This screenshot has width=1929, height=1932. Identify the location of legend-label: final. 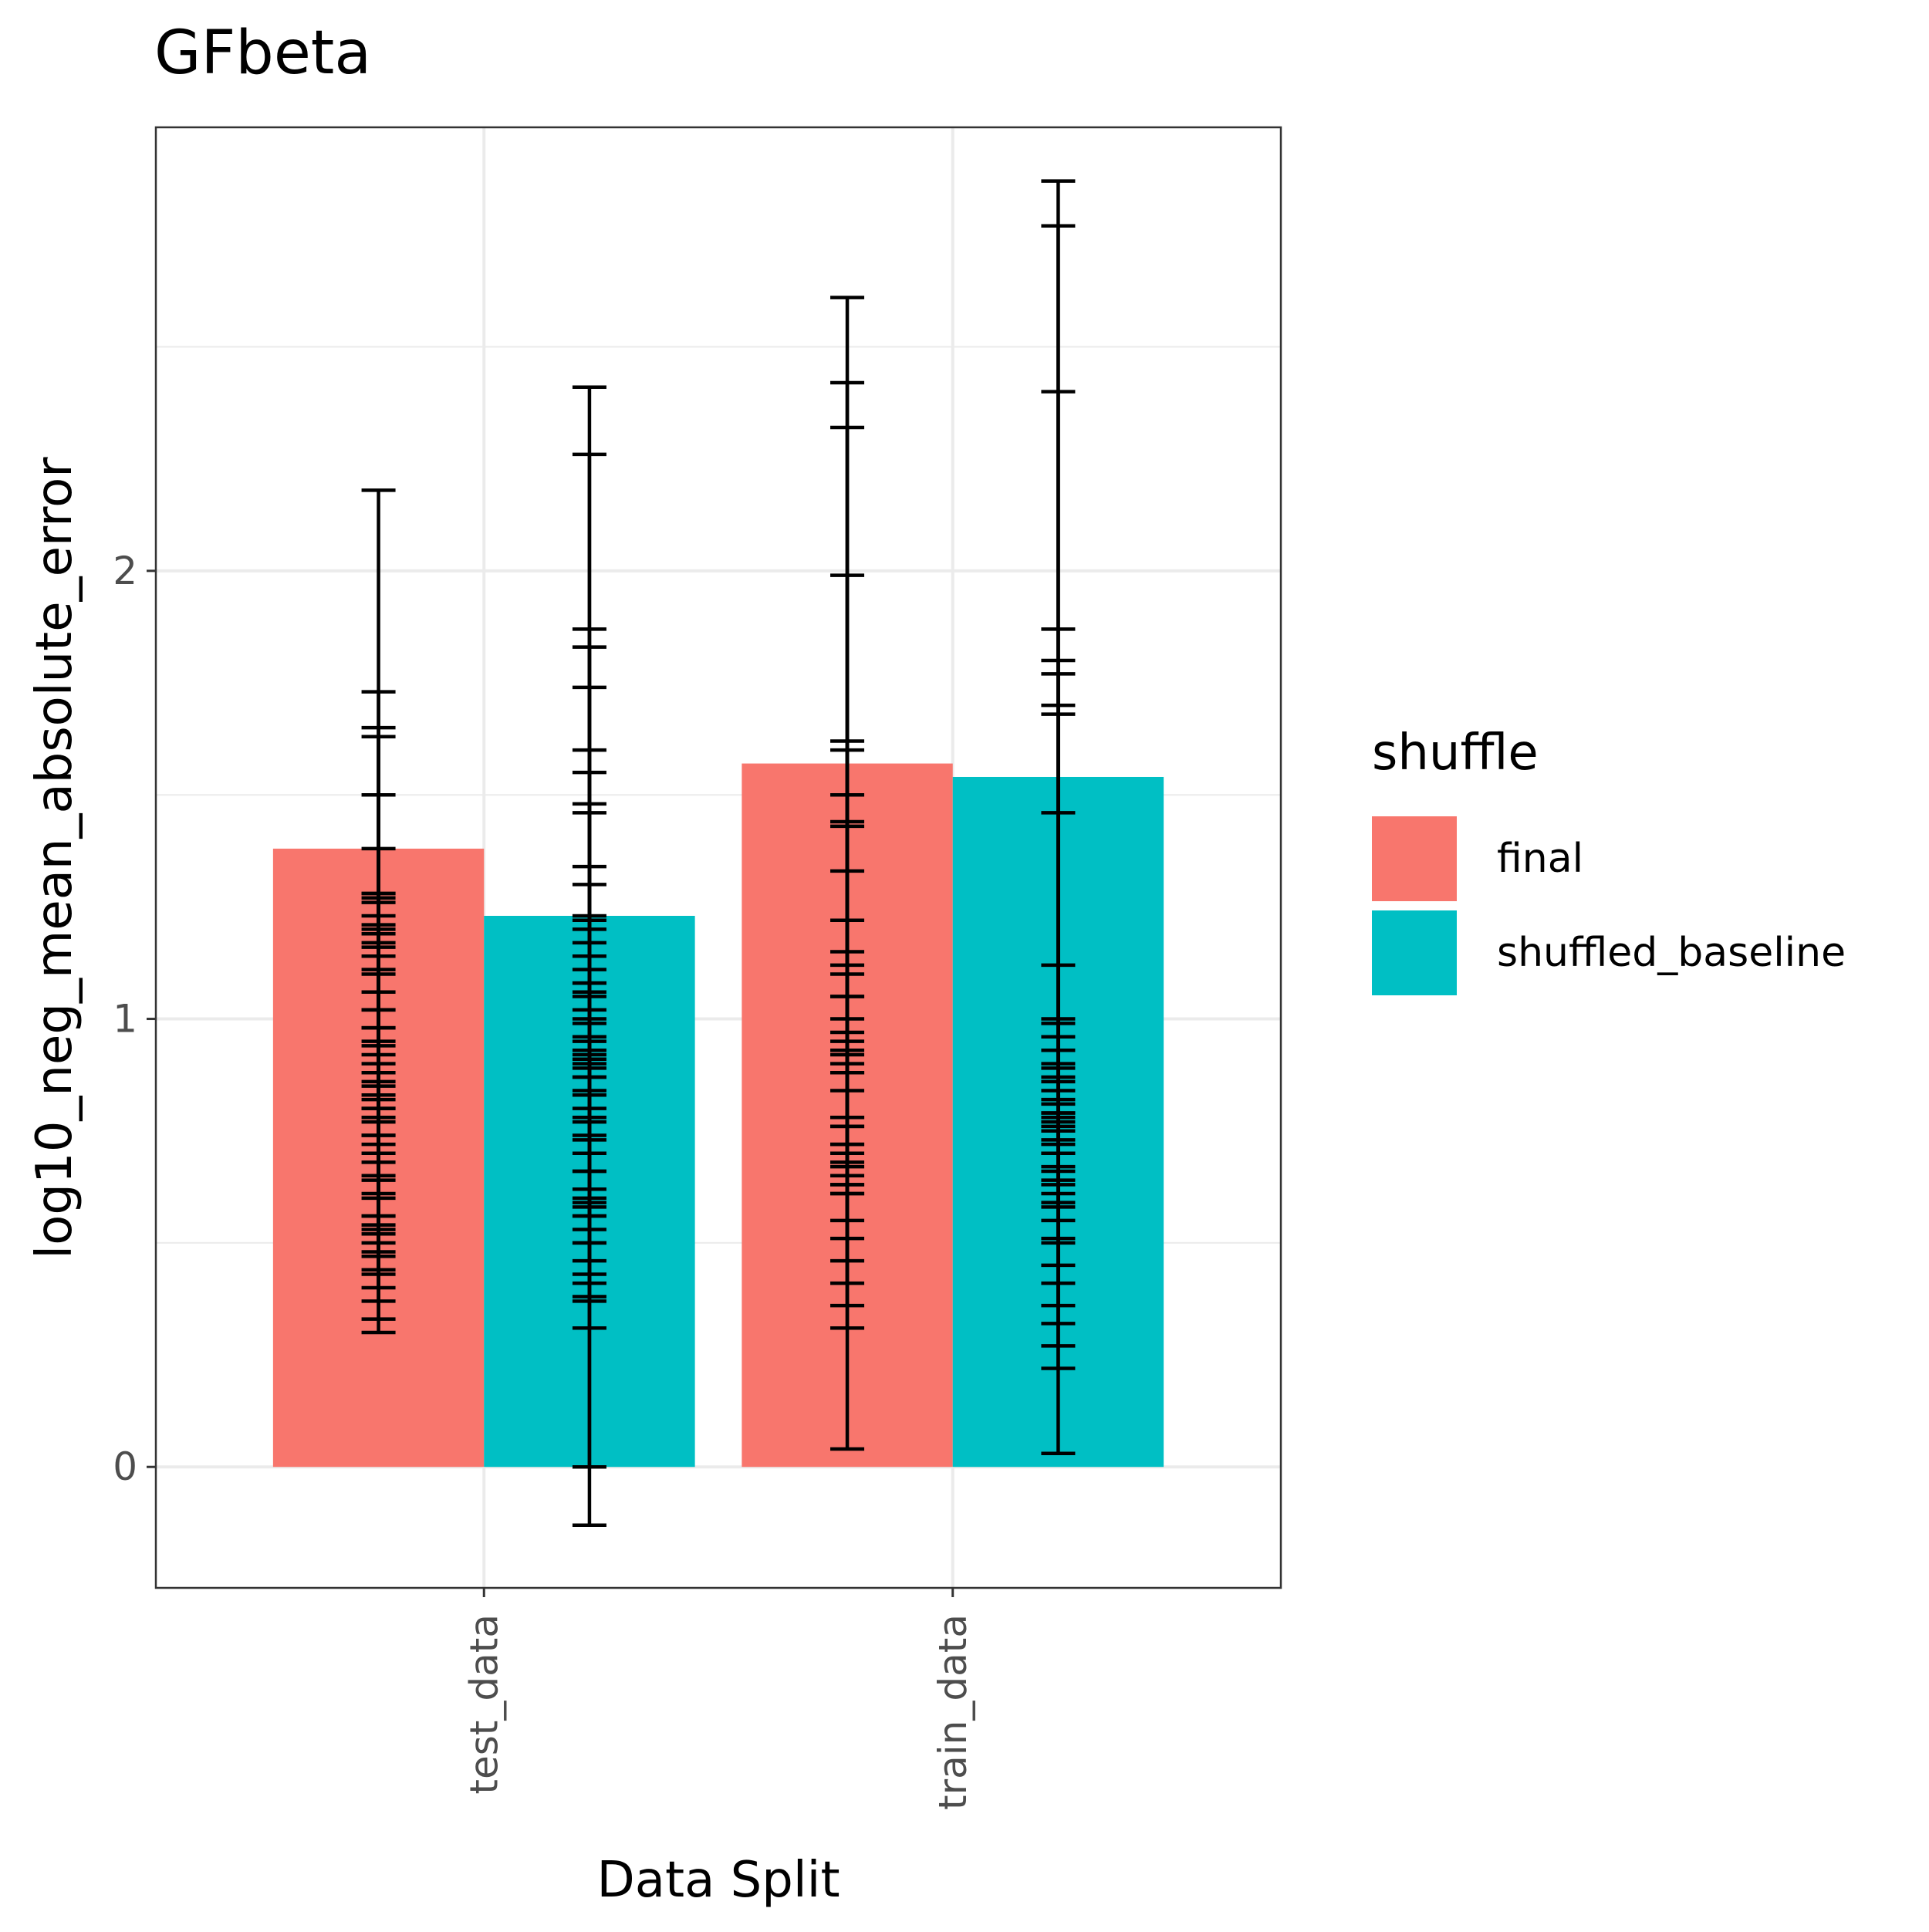
(1540, 859).